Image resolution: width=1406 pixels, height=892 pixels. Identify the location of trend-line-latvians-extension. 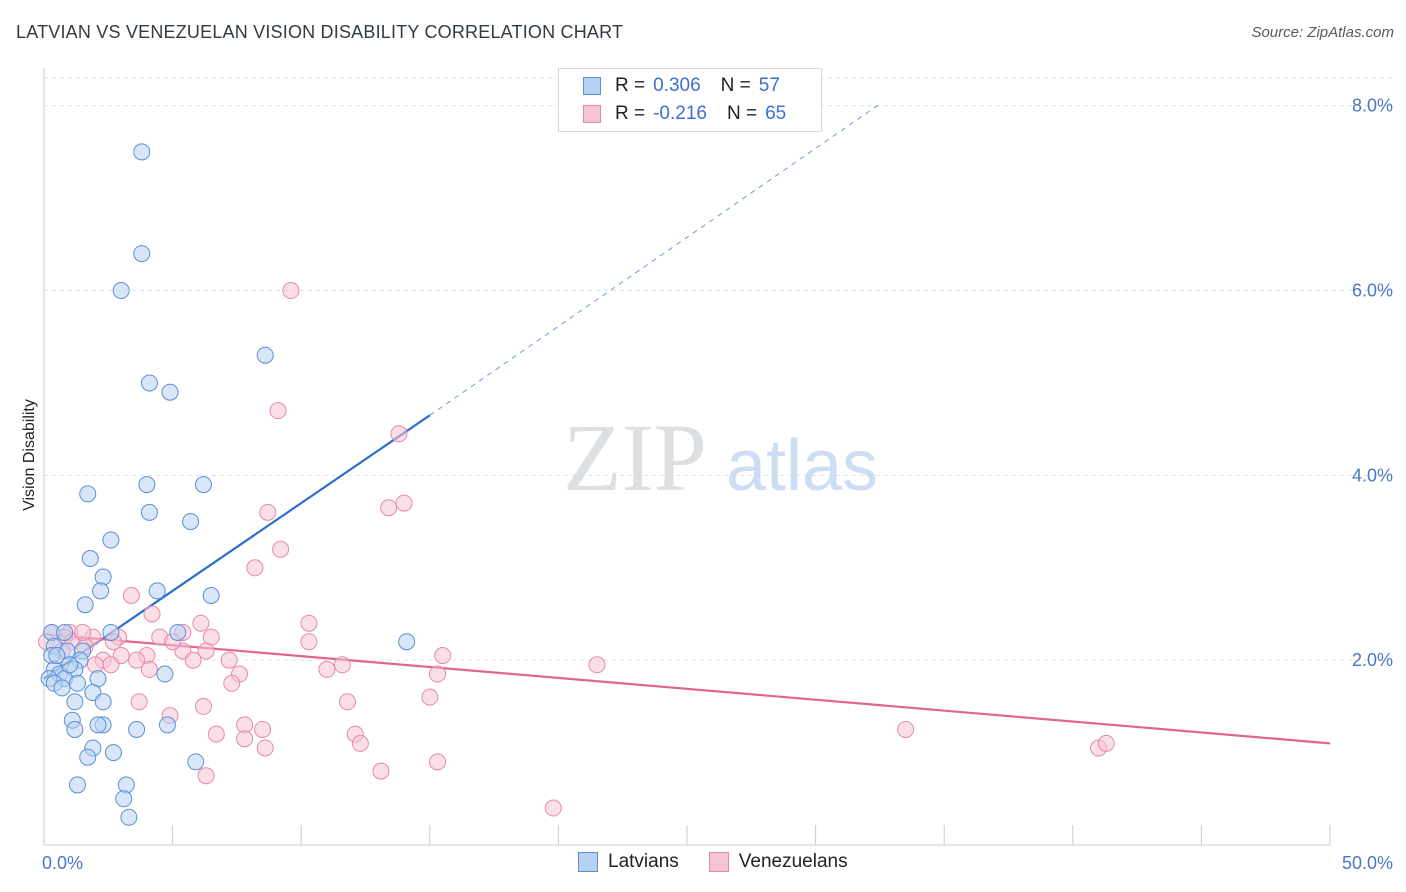
(655, 259).